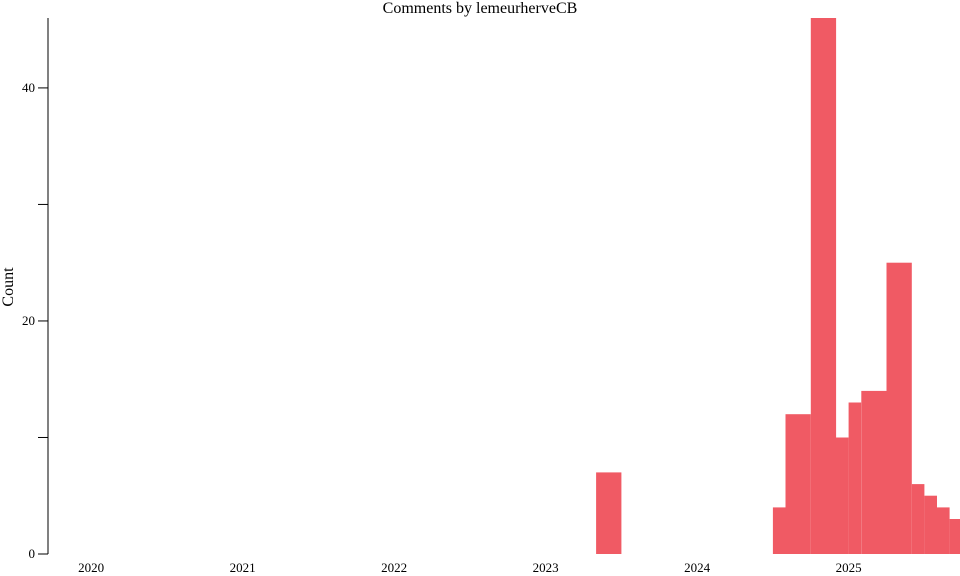 The height and width of the screenshot is (576, 960). What do you see at coordinates (32, 553) in the screenshot?
I see `y-tick-label: 0` at bounding box center [32, 553].